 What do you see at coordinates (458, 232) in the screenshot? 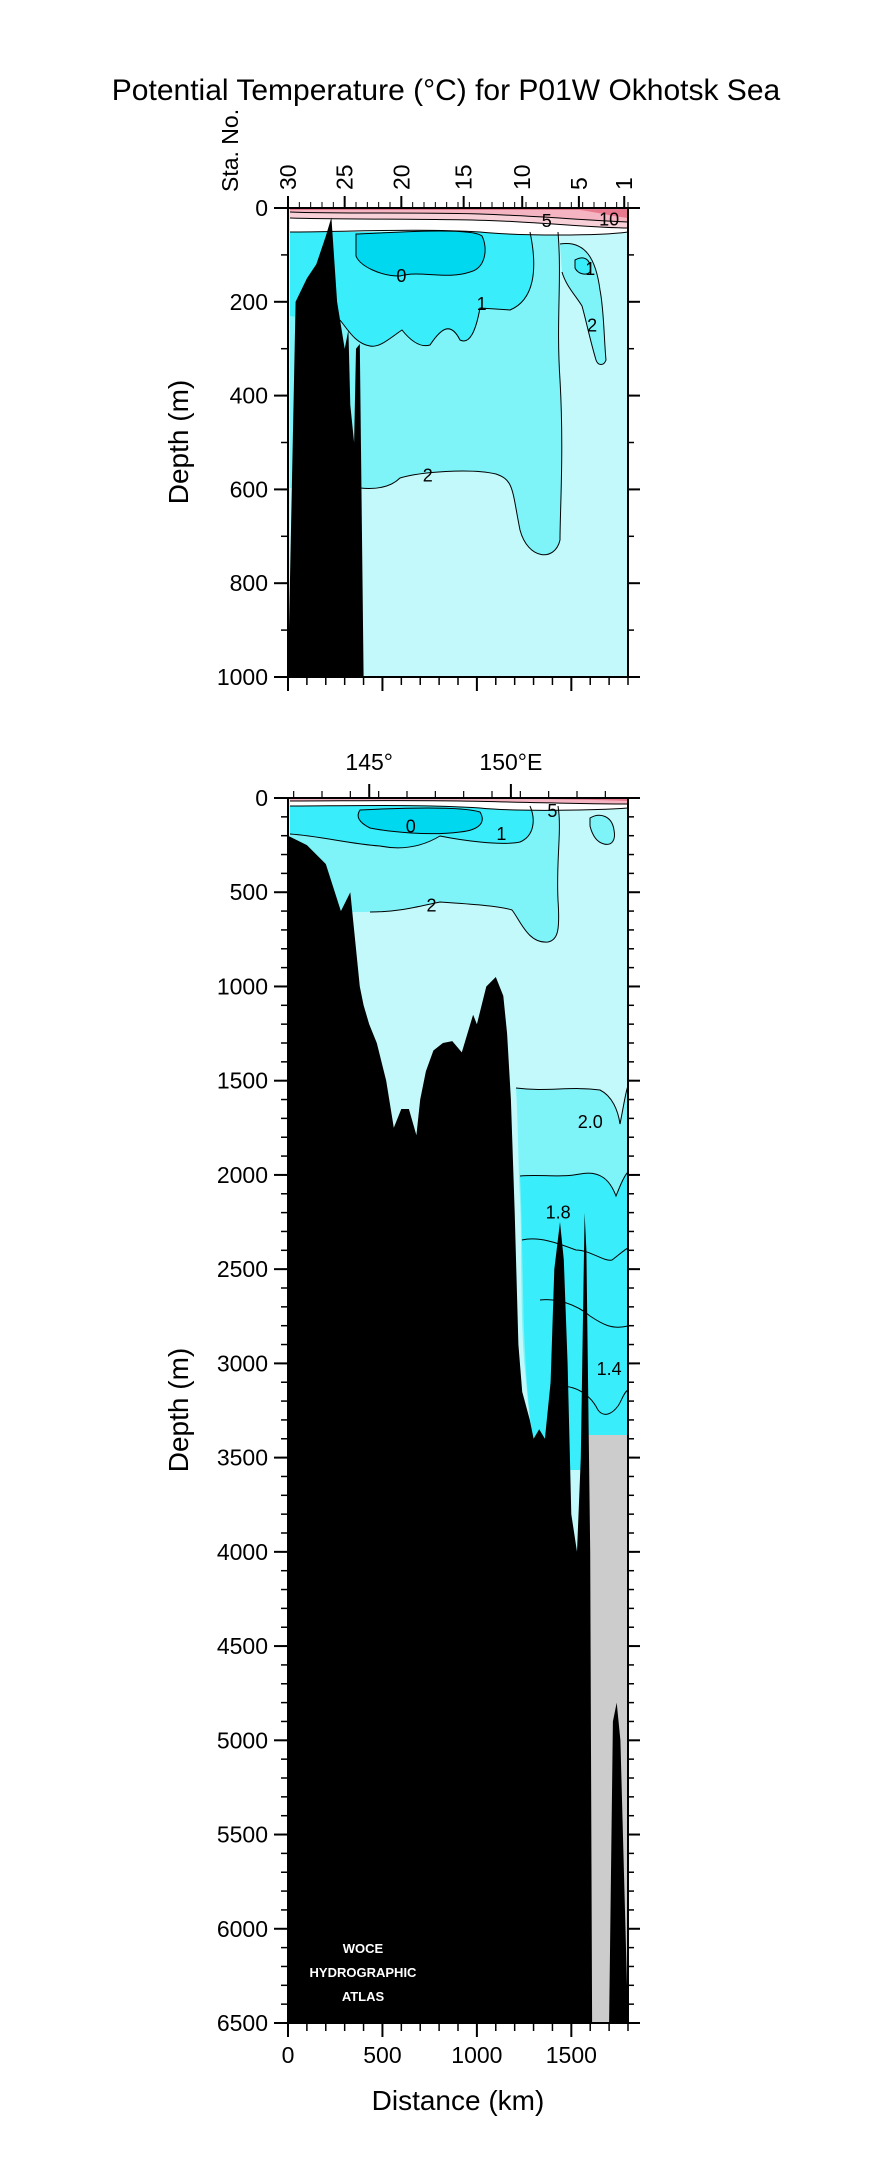
I see `upper-contour-surface` at bounding box center [458, 232].